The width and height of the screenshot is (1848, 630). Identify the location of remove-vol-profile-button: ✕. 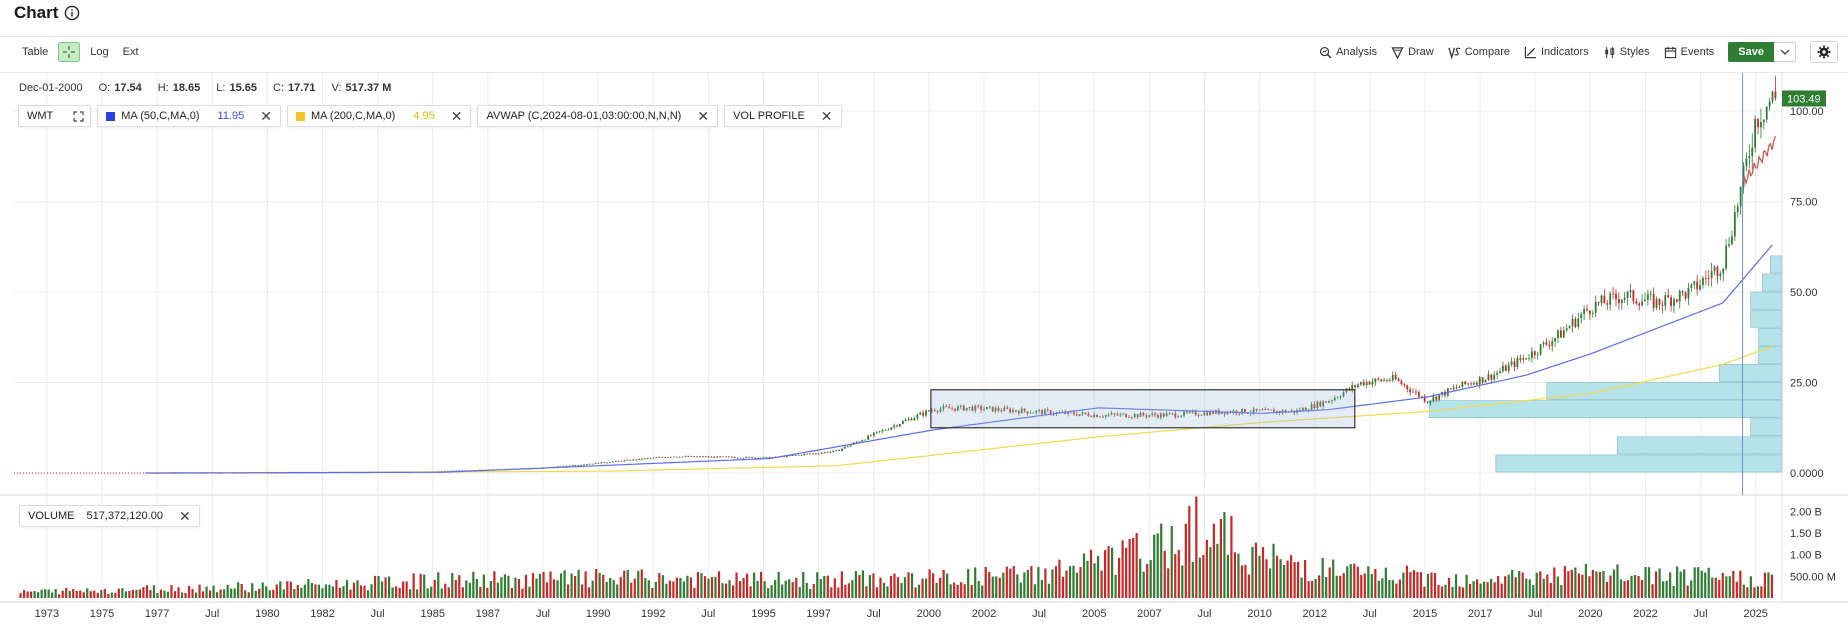
(826, 116).